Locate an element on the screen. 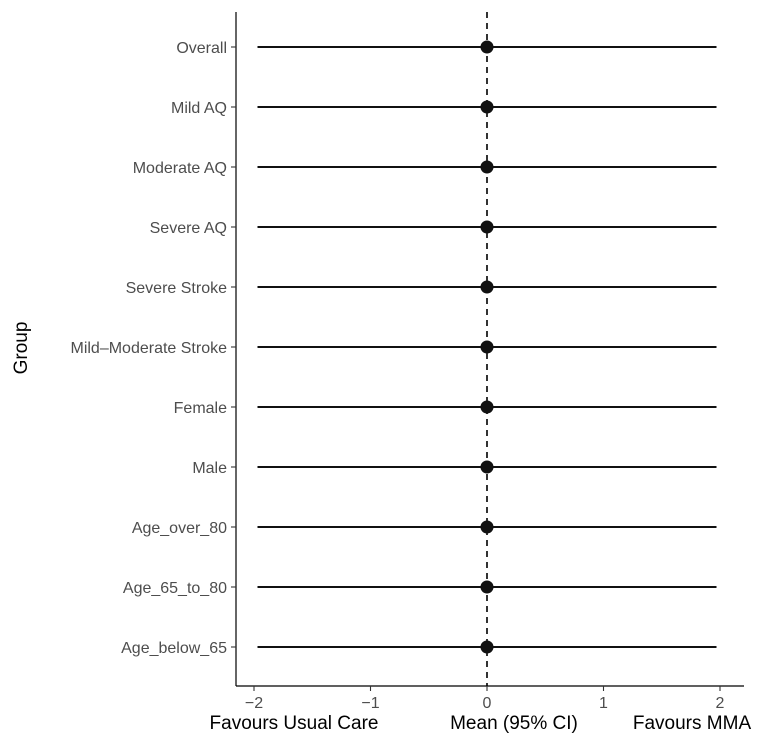 The image size is (764, 736). y-tick-label: Age_65_to_80 is located at coordinates (175, 588).